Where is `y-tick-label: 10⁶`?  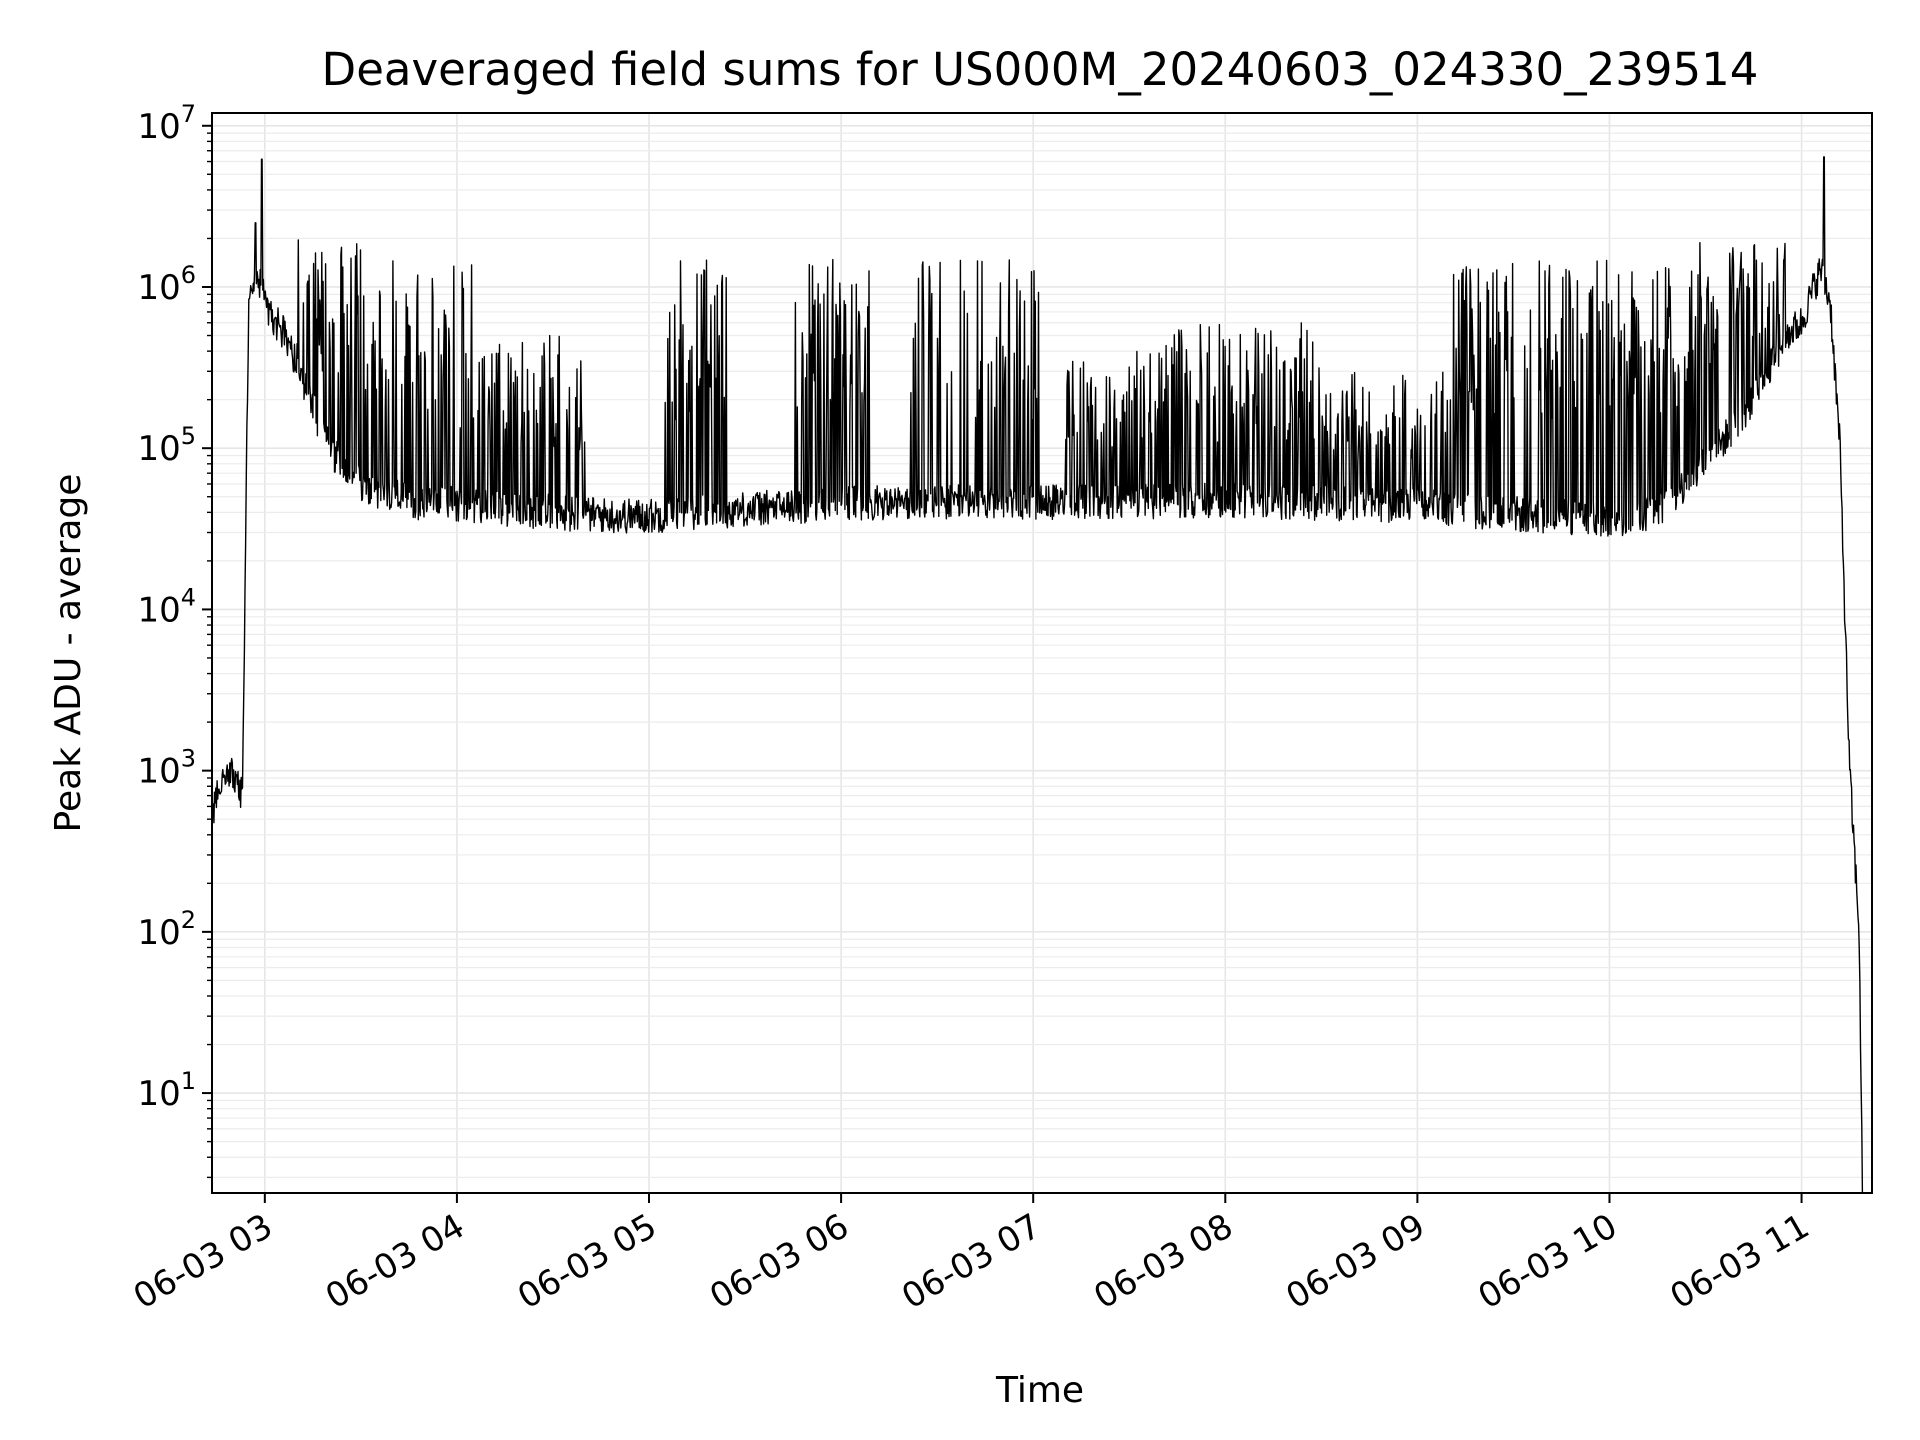 y-tick-label: 10⁶ is located at coordinates (166, 284).